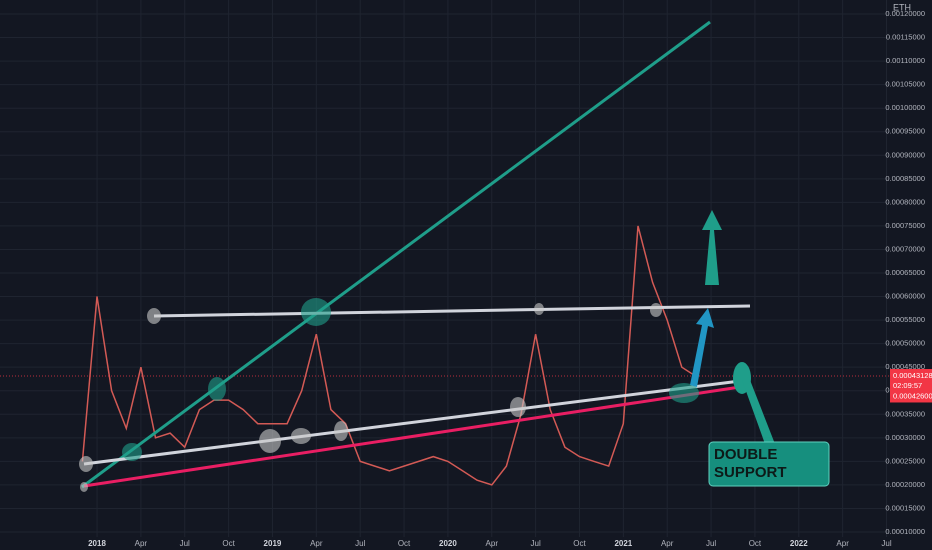 This screenshot has height=550, width=932. What do you see at coordinates (905, 154) in the screenshot?
I see `y-tick-label: 0.00090000` at bounding box center [905, 154].